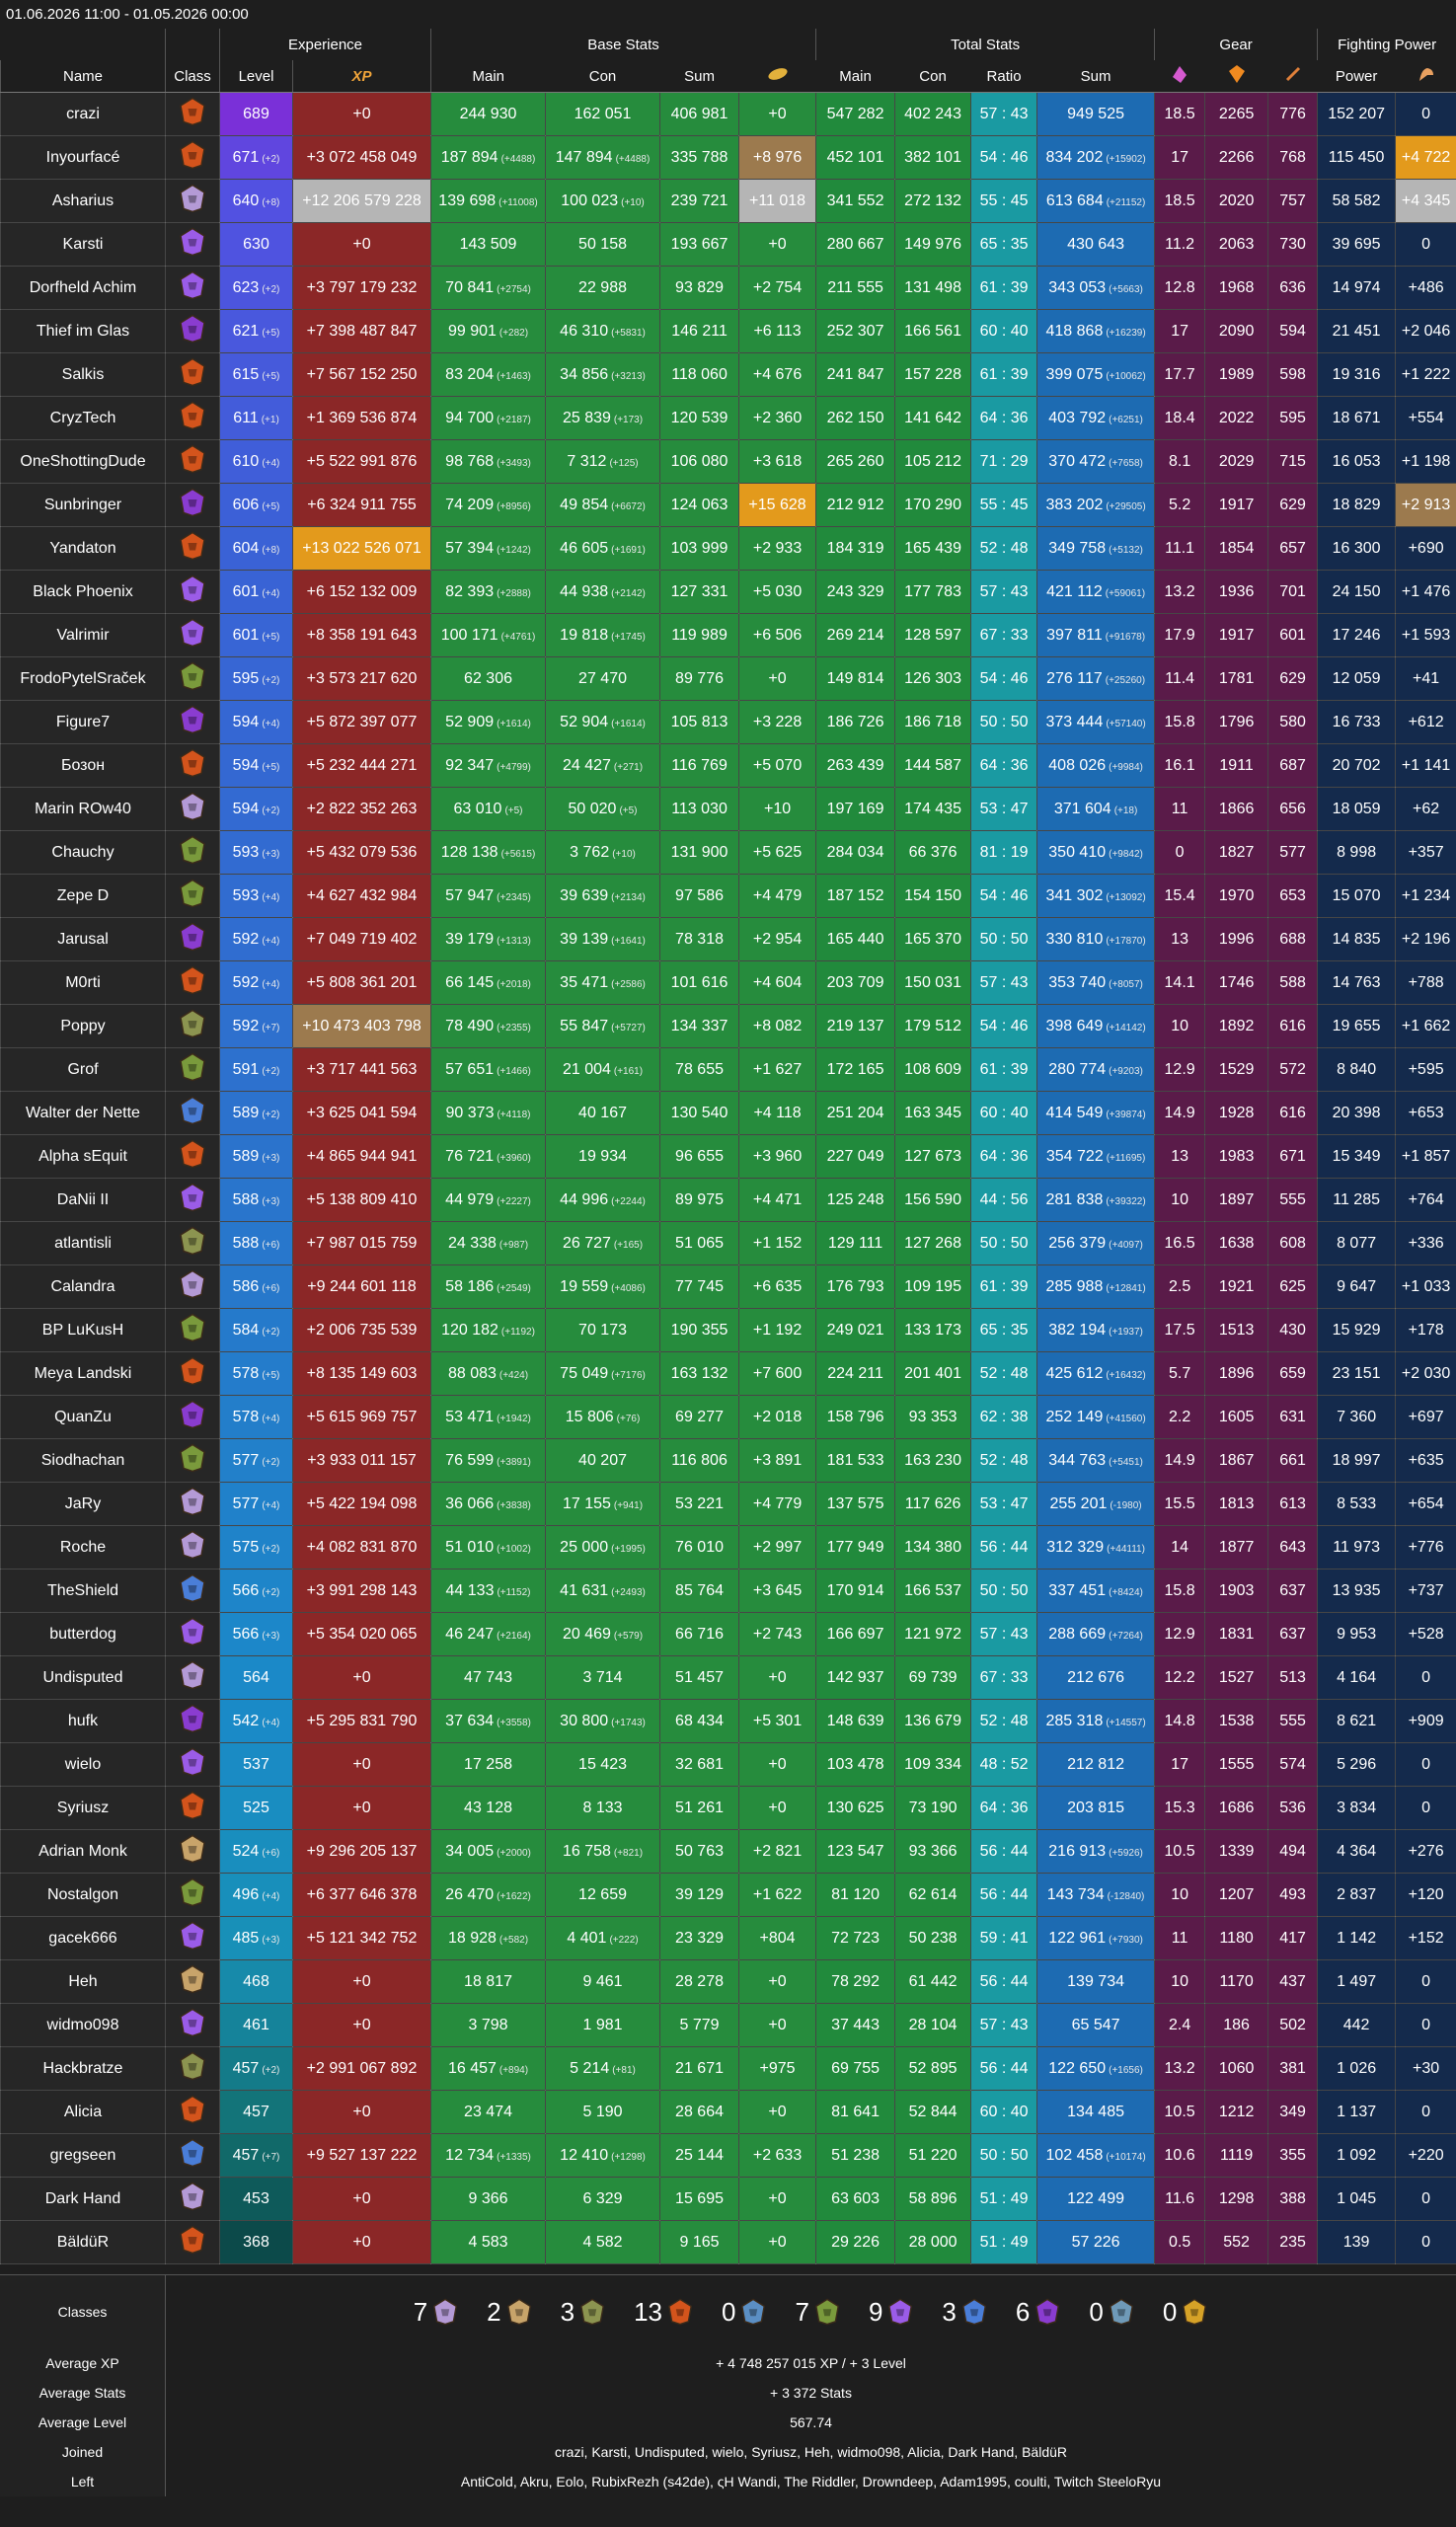 Image resolution: width=1456 pixels, height=2527 pixels. Describe the element at coordinates (470, 1069) in the screenshot. I see `value: 57 651` at that location.